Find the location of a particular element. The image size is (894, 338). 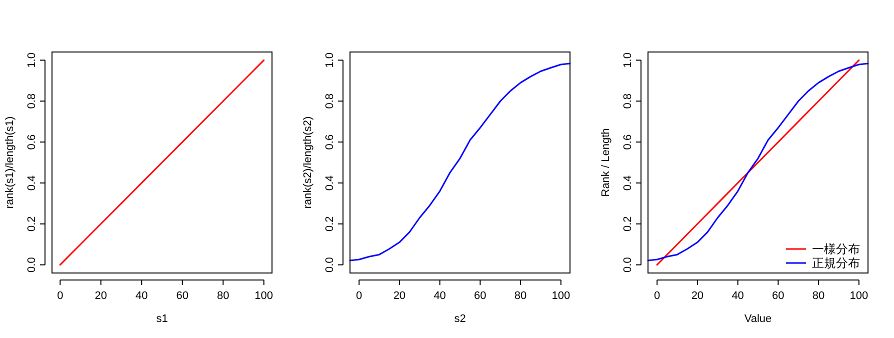

y-axis-title: rank(s1)/length(s1) is located at coordinates (10, 162).